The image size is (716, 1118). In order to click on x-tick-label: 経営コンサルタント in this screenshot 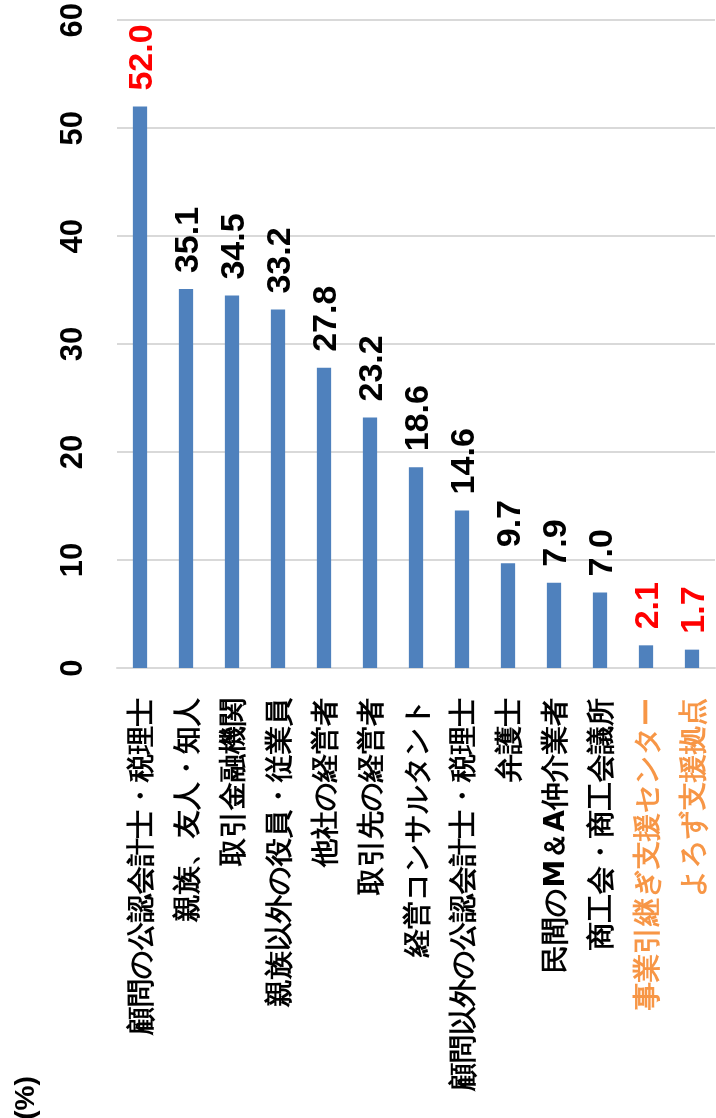, I will do `click(416, 828)`.